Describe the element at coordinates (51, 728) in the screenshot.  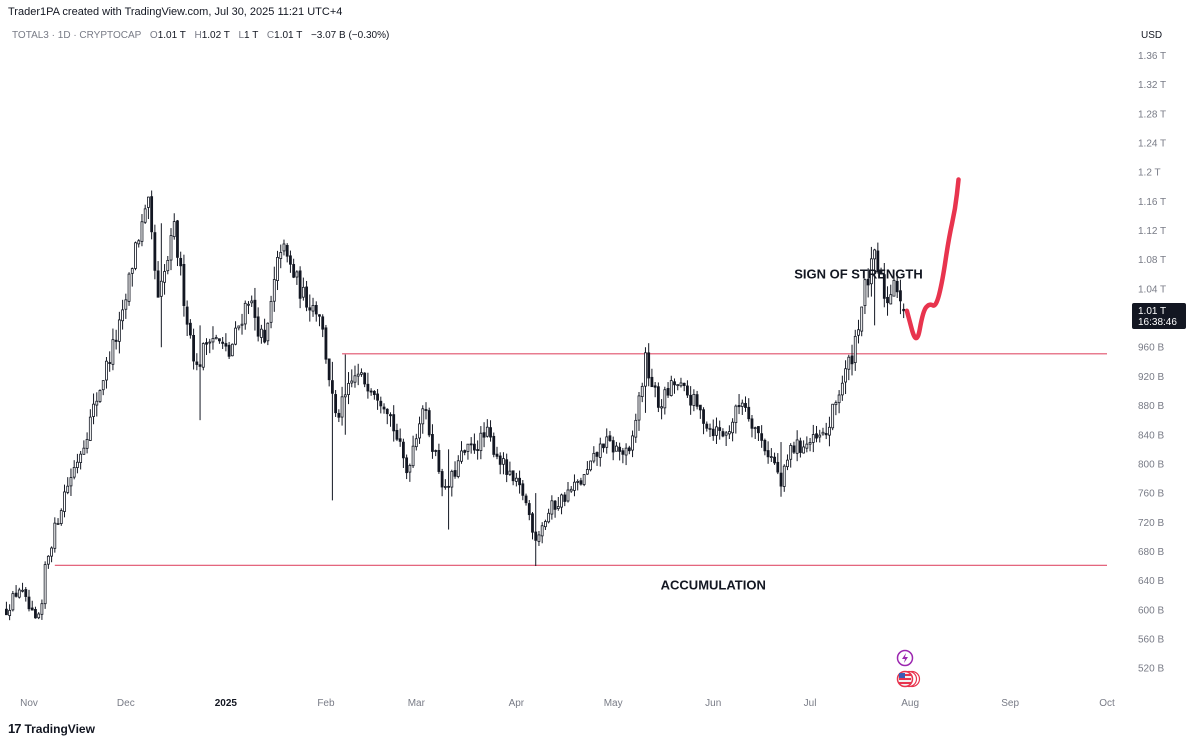
I see `tradingview-logo: 17 TradingView` at that location.